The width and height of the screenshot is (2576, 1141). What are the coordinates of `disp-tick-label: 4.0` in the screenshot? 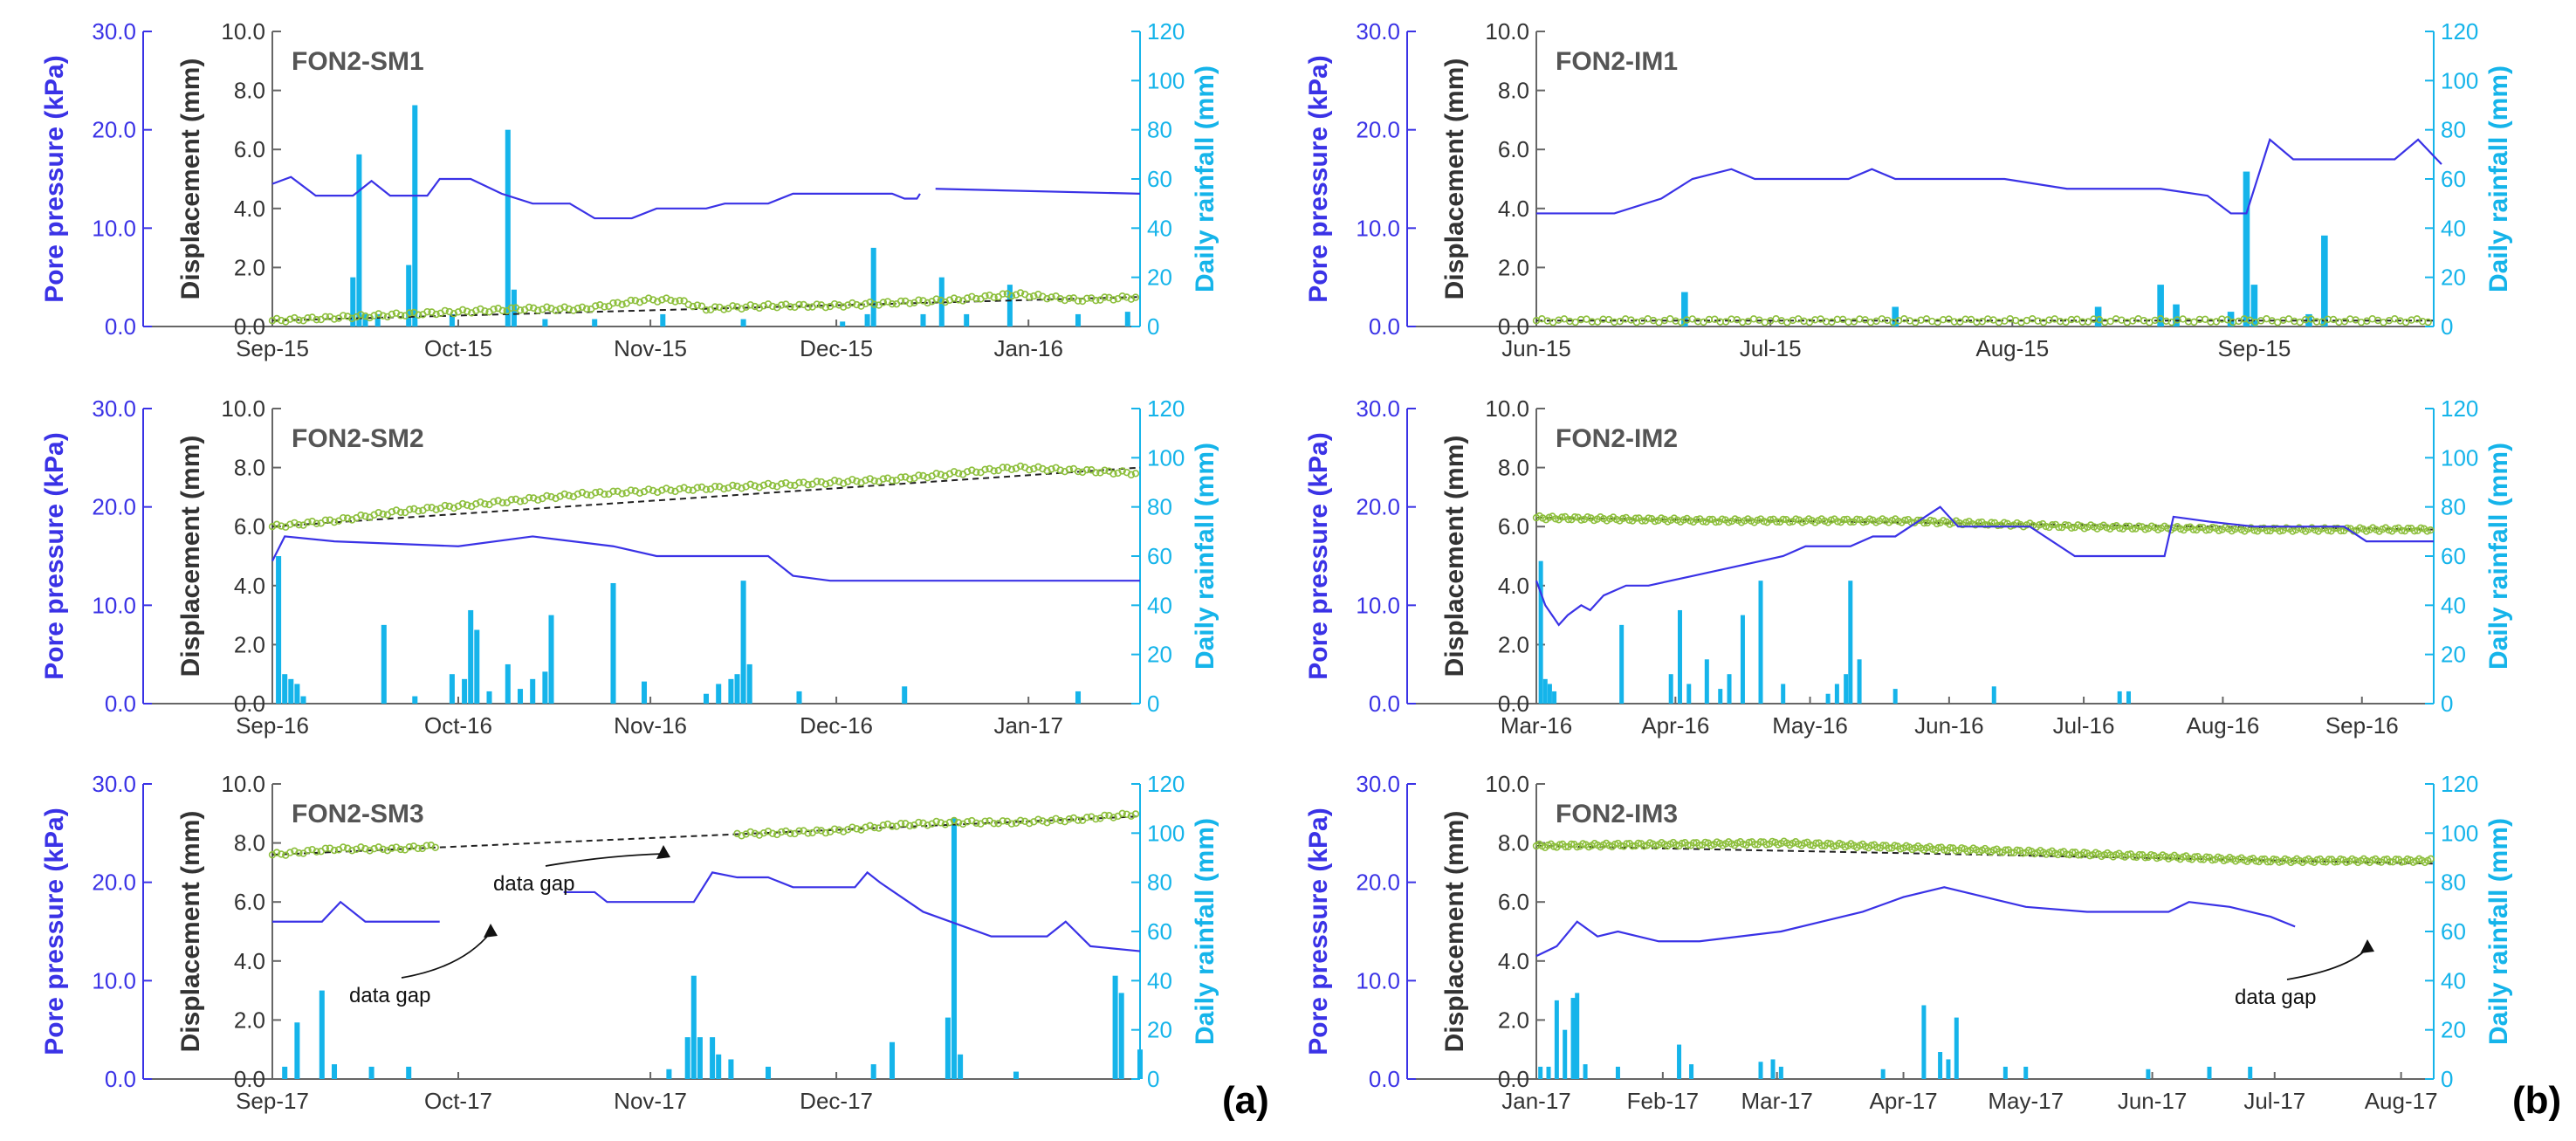 It's located at (1513, 586).